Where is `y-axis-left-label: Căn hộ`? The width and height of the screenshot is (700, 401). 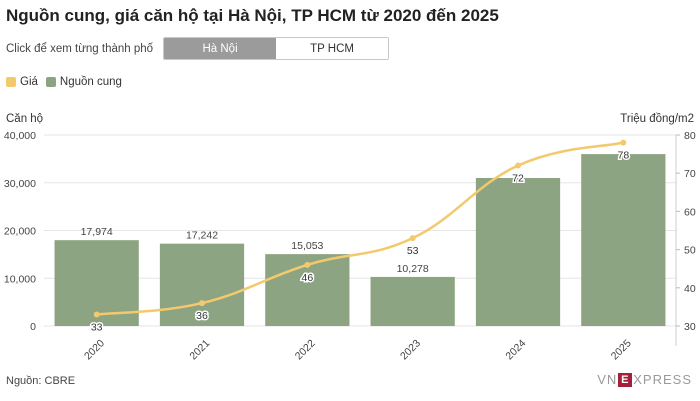
y-axis-left-label: Căn hộ is located at coordinates (24, 119).